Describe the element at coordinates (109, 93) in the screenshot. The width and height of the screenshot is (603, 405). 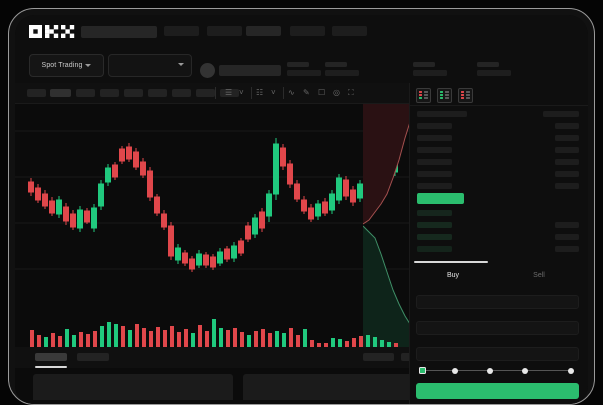
I see `interval-30m` at that location.